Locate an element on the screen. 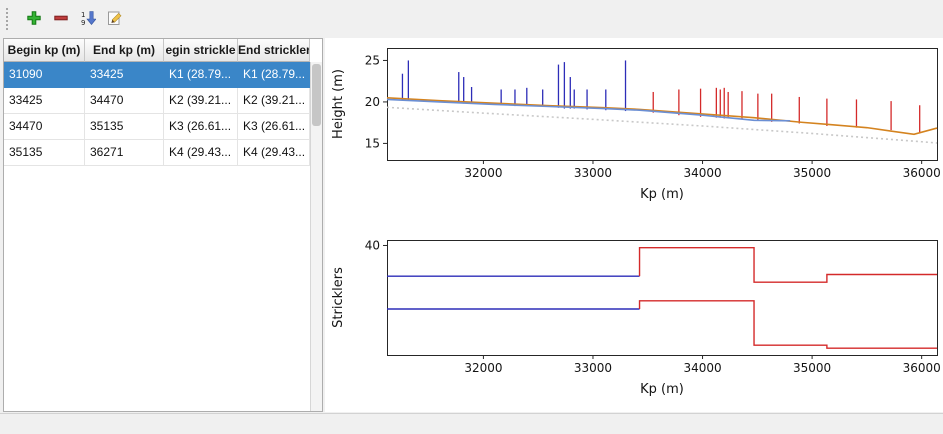 Image resolution: width=943 pixels, height=434 pixels. plus-icon is located at coordinates (34, 19).